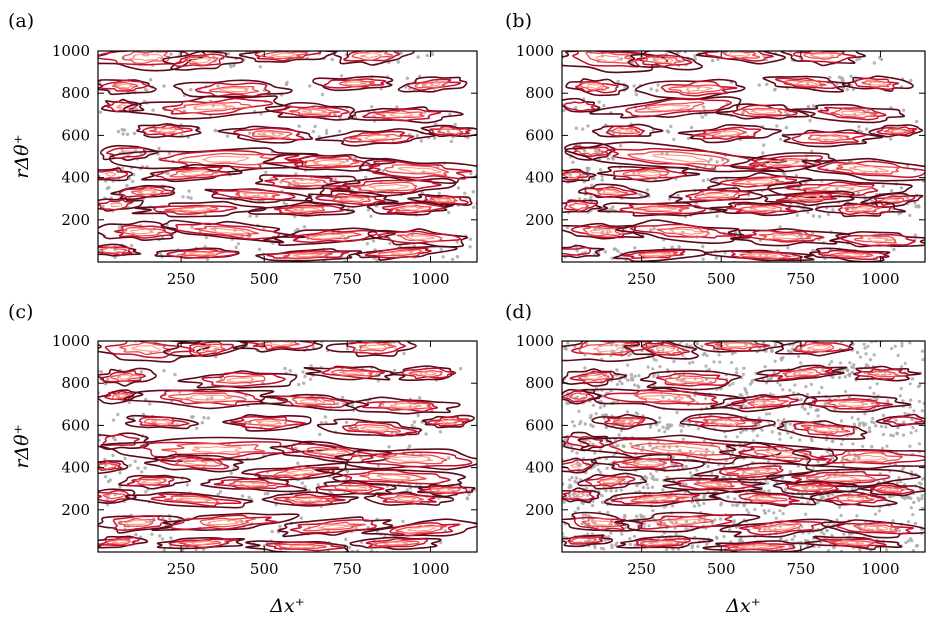 This screenshot has height=621, width=938. What do you see at coordinates (742, 606) in the screenshot?
I see `x-axis-title: Δx⁺` at bounding box center [742, 606].